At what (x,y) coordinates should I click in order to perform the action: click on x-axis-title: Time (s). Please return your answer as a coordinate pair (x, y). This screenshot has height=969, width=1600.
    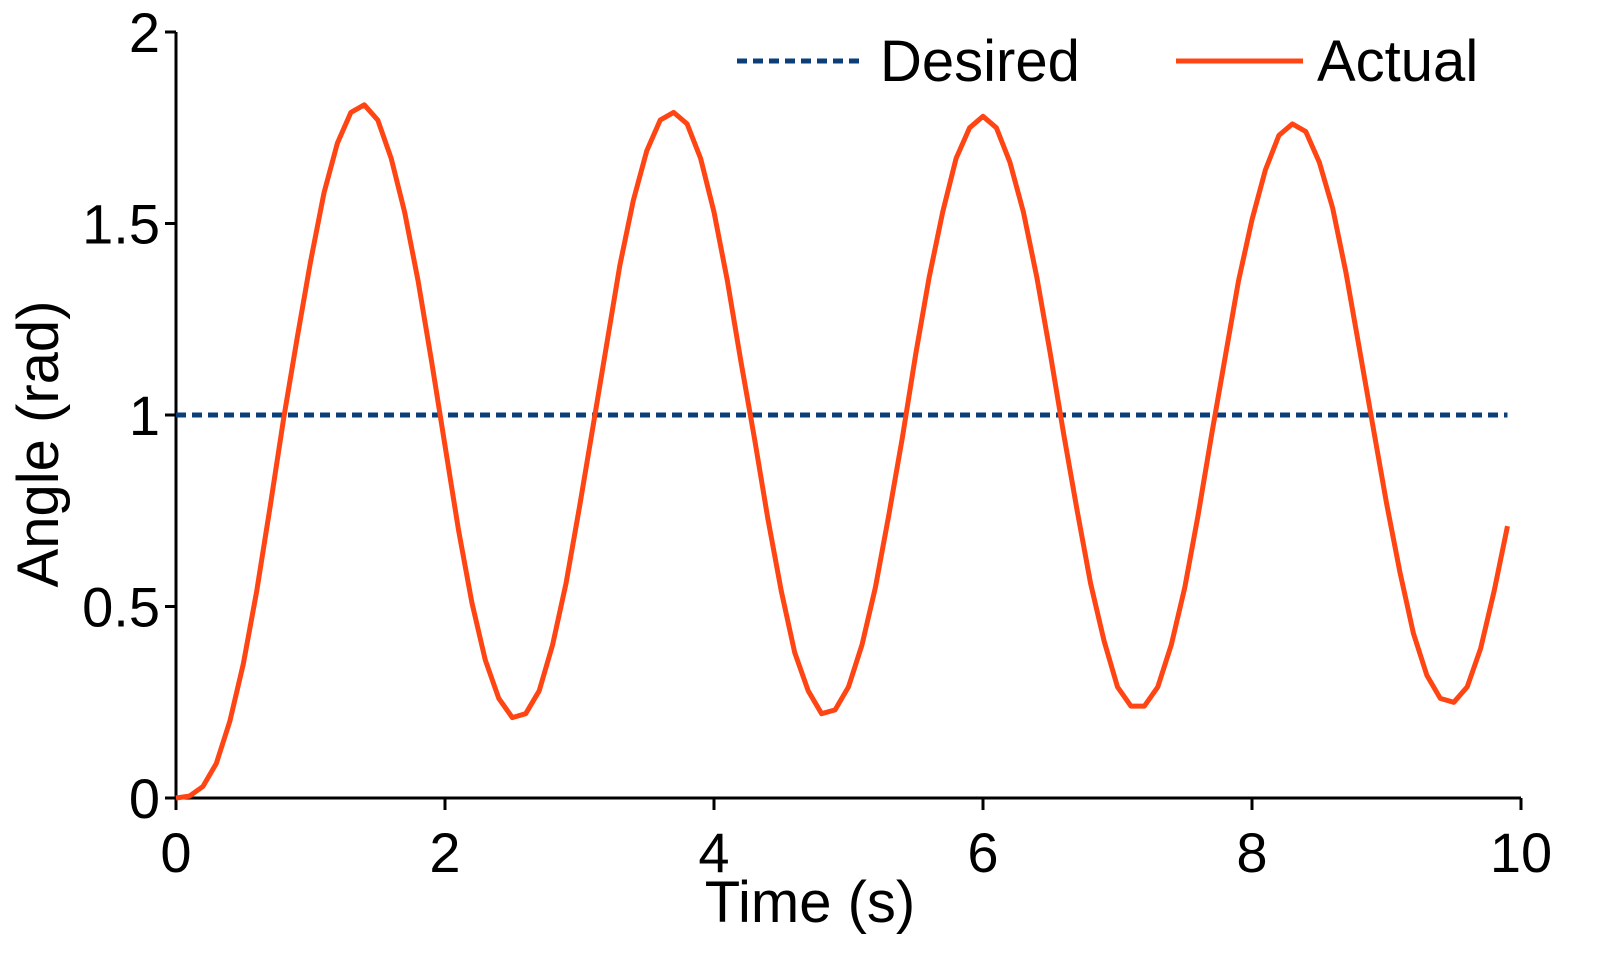
    Looking at the image, I should click on (810, 902).